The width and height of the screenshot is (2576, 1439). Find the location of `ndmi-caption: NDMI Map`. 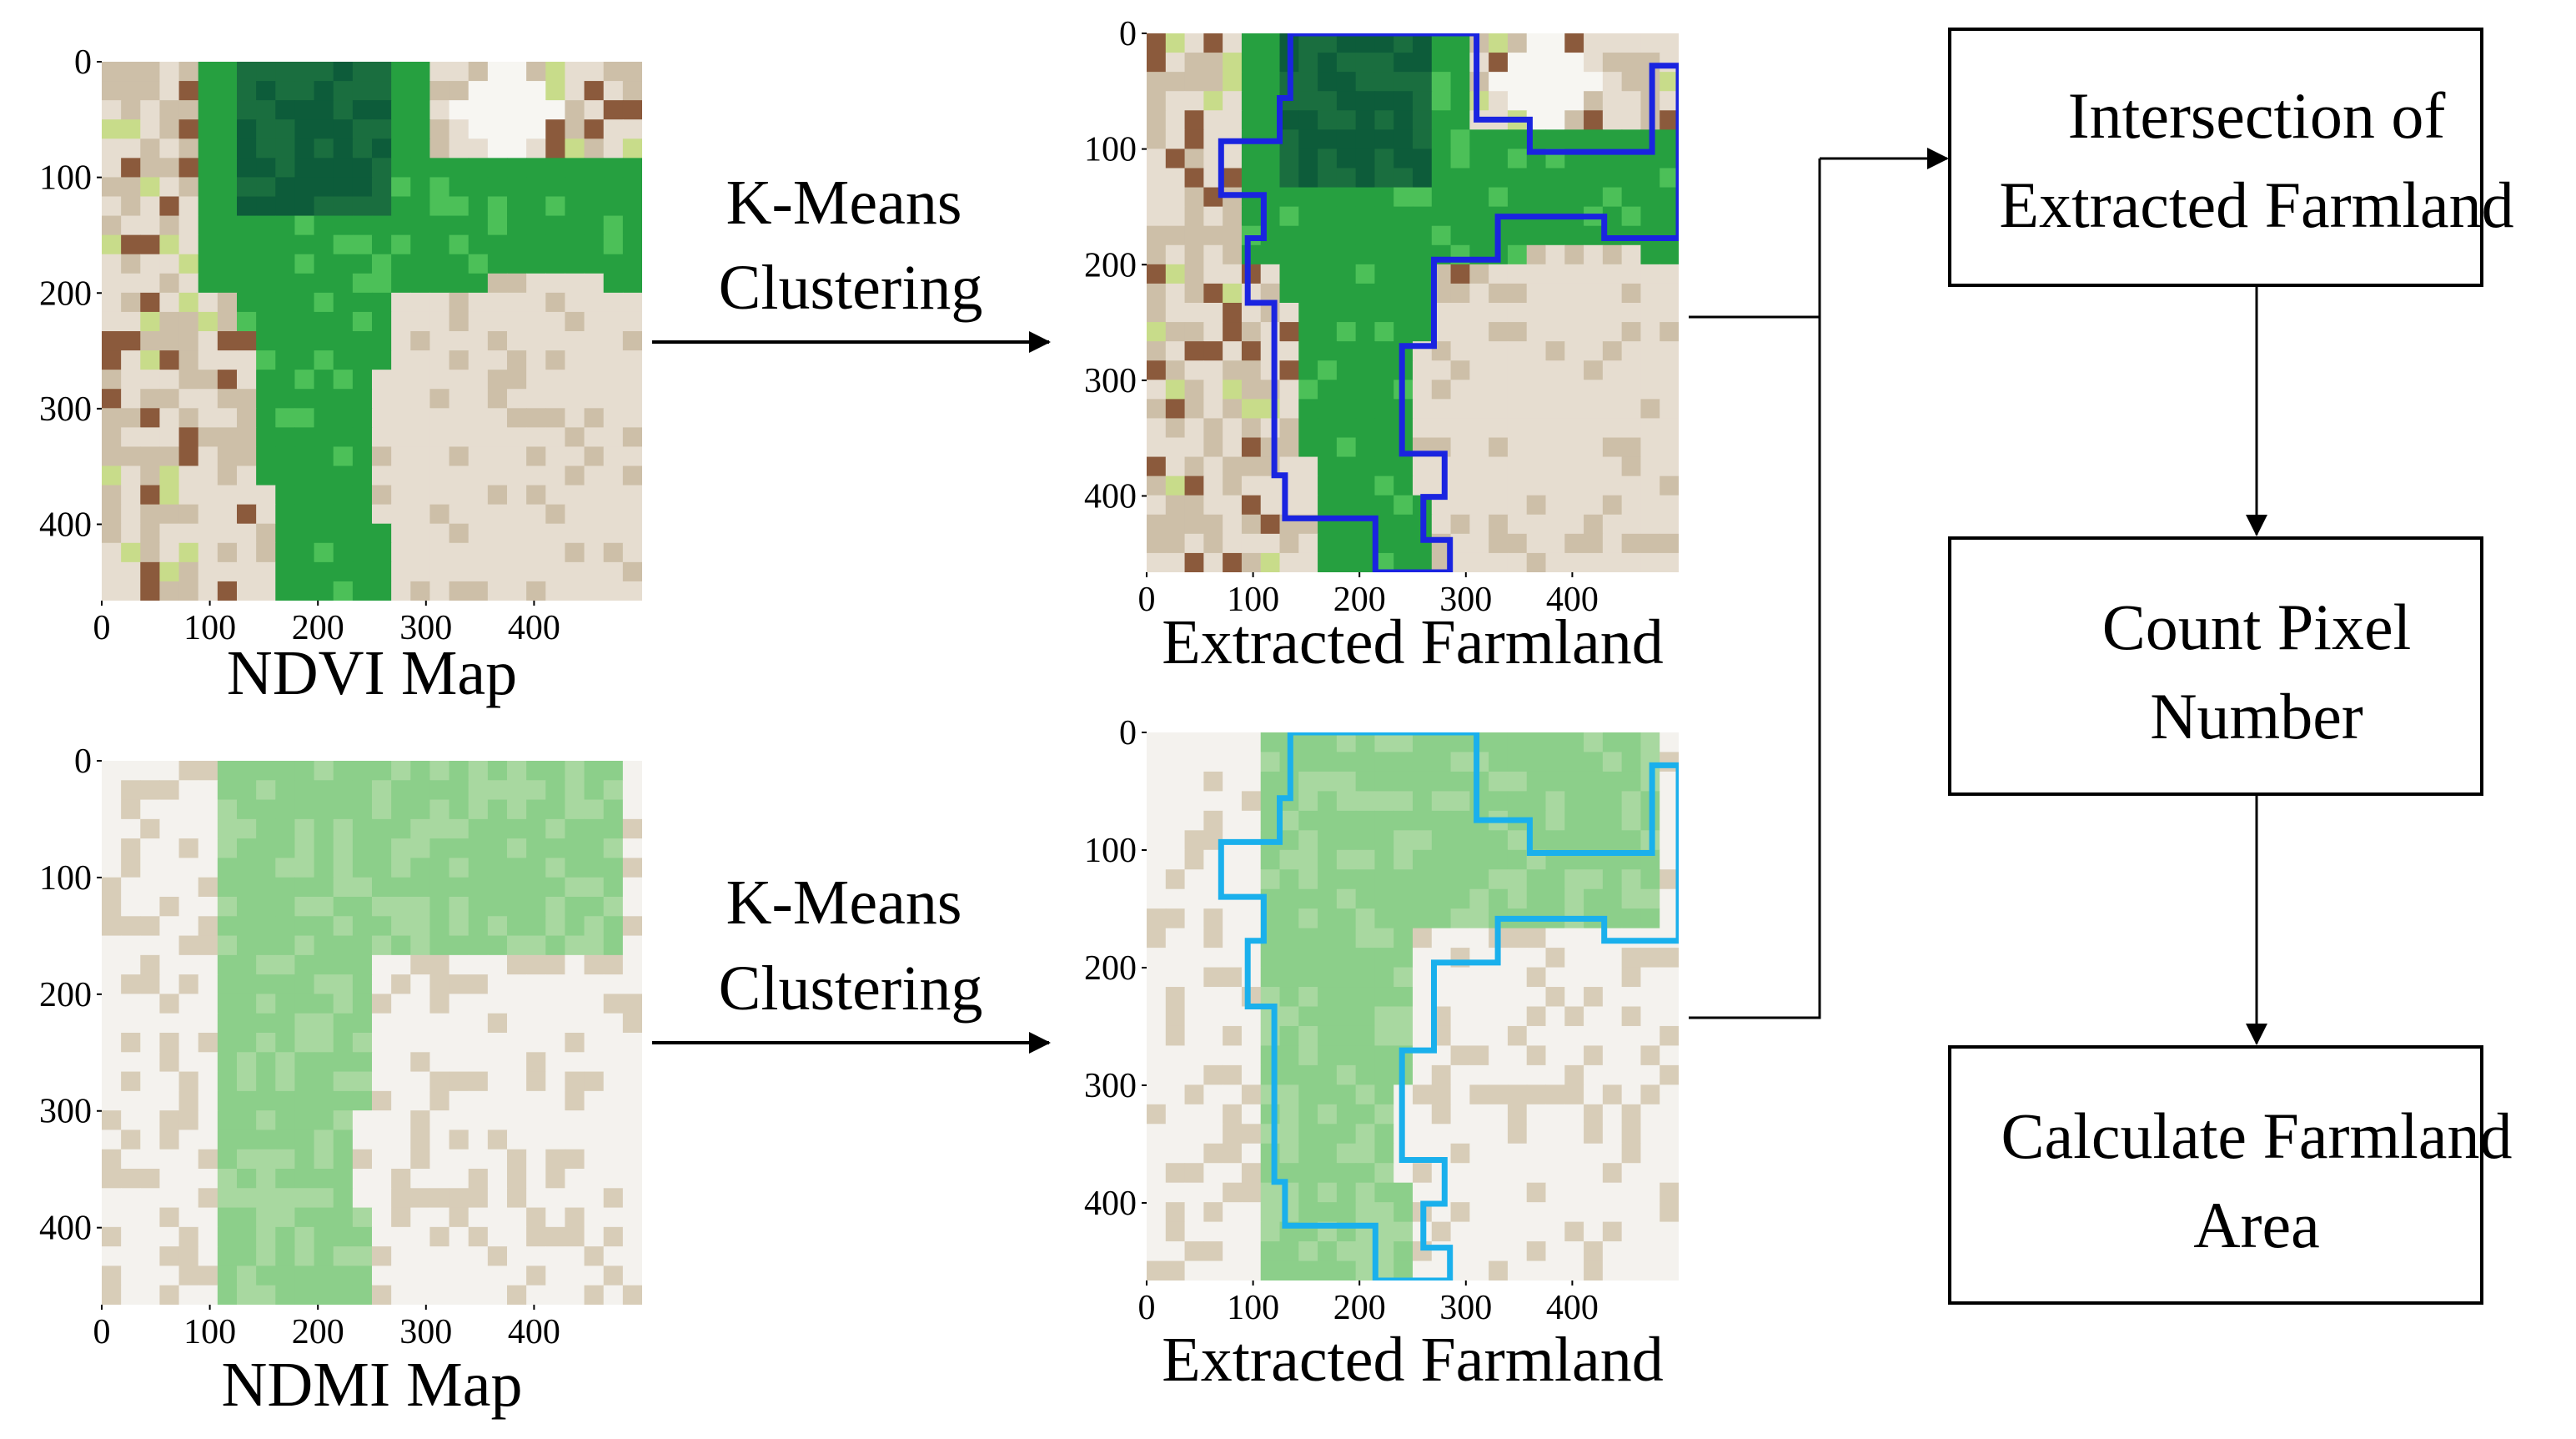

ndmi-caption: NDMI Map is located at coordinates (372, 1385).